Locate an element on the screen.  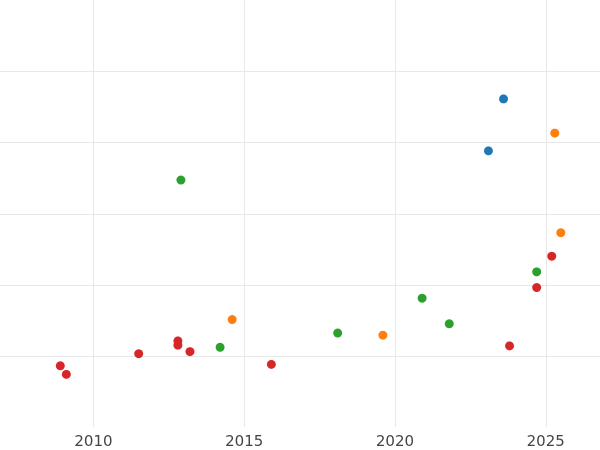
x-tick-label: 2025 is located at coordinates (546, 441).